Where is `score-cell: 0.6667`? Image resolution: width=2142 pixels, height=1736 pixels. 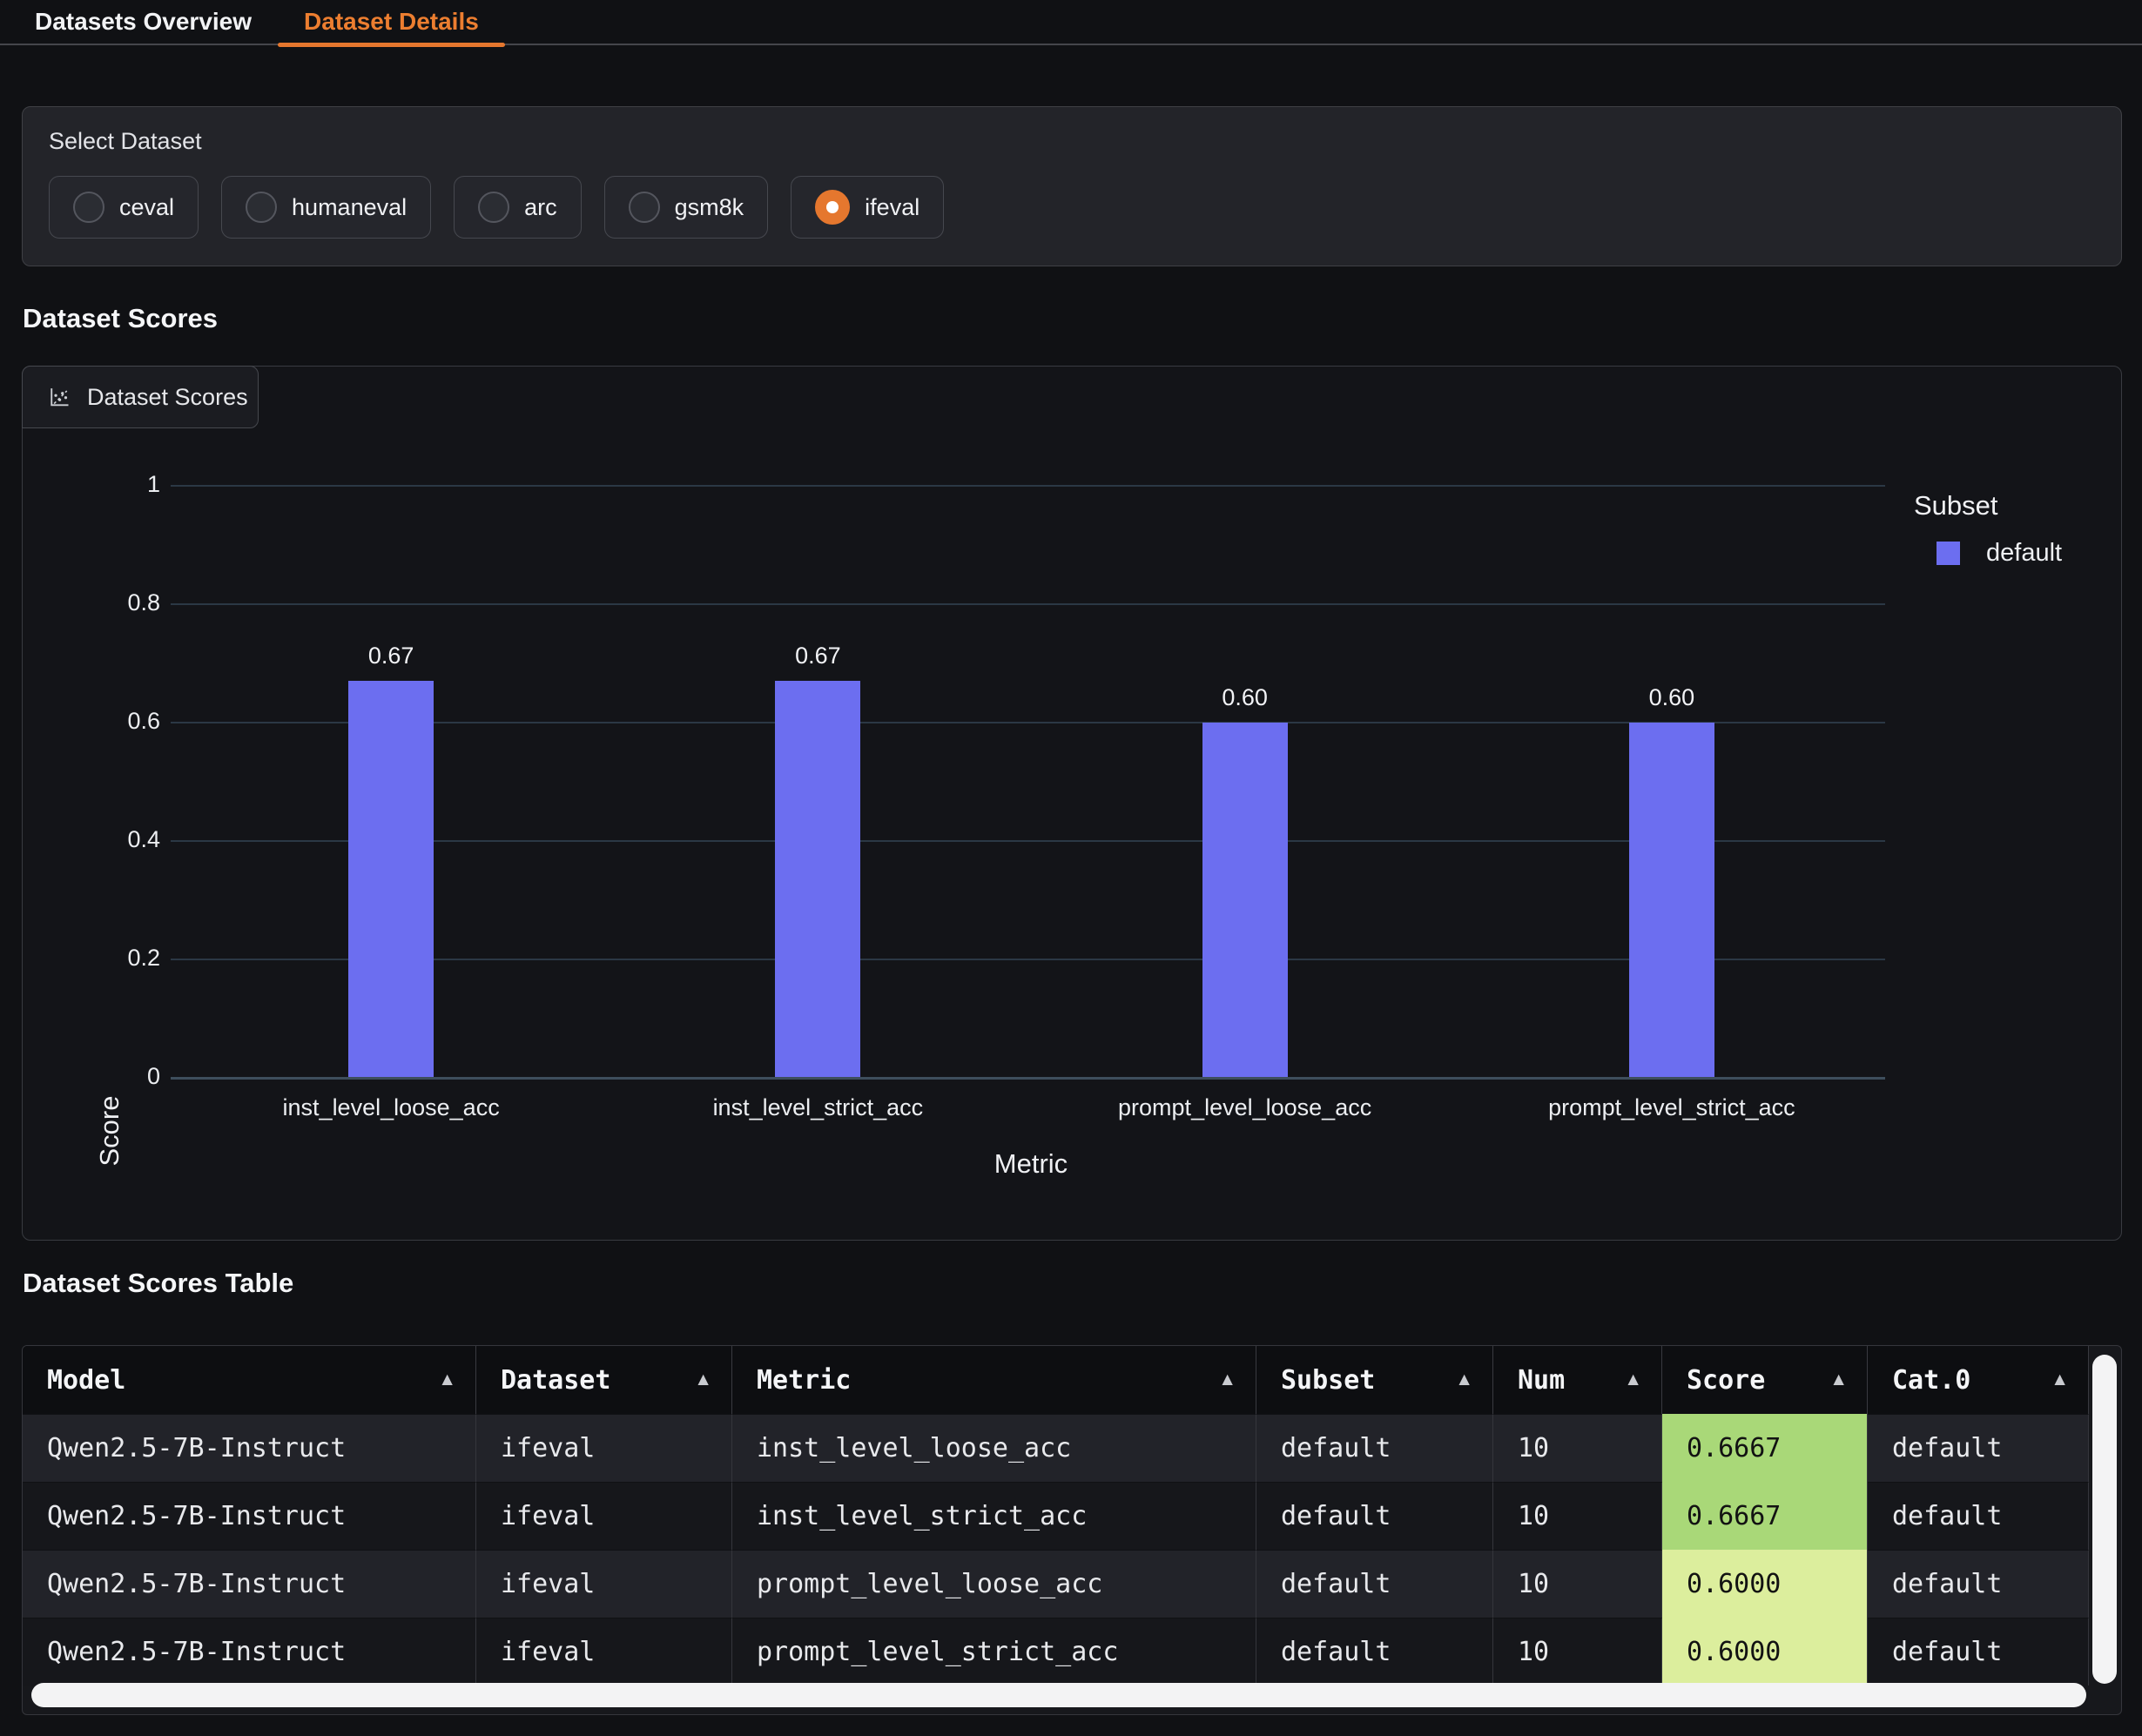
score-cell: 0.6667 is located at coordinates (1765, 1448).